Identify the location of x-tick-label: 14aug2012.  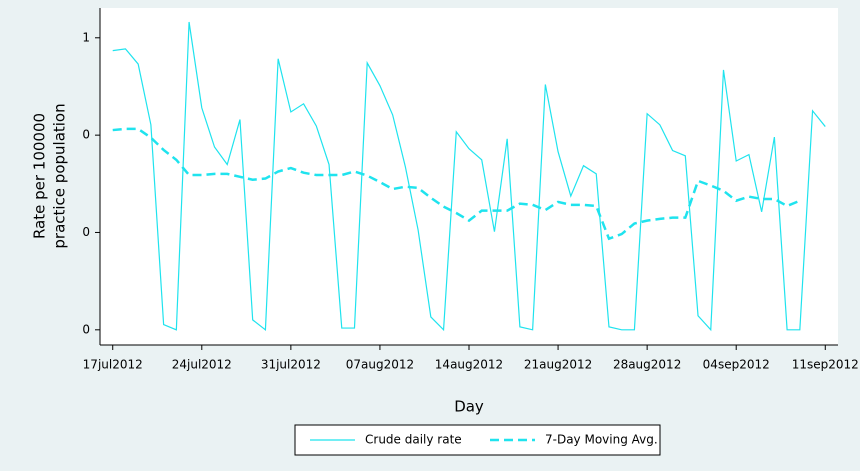
(469, 365).